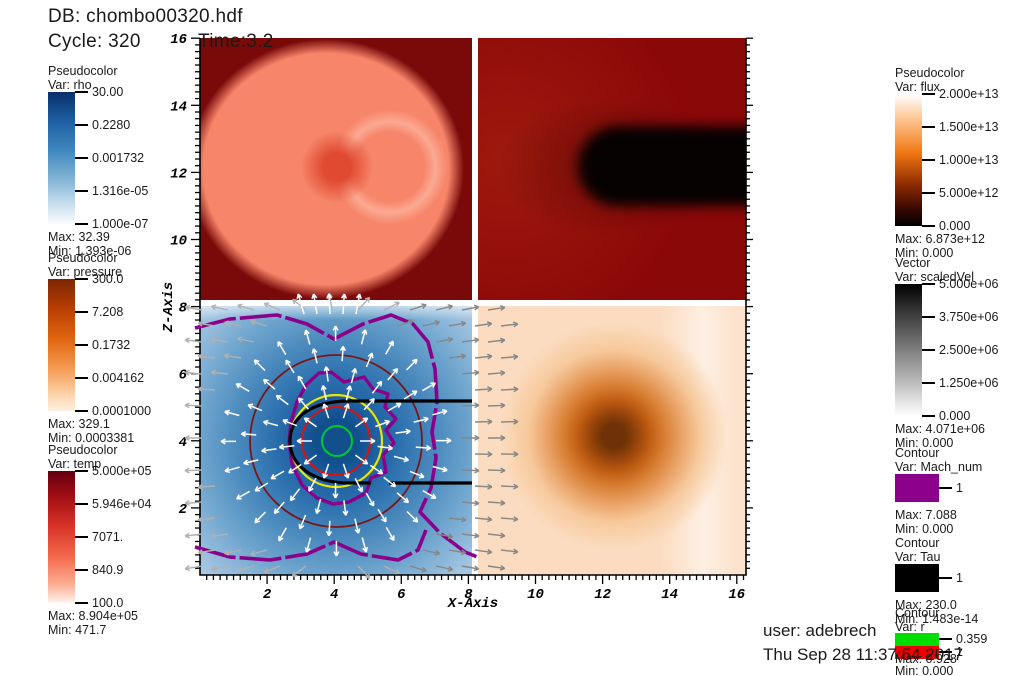 The width and height of the screenshot is (1024, 676). Describe the element at coordinates (91, 438) in the screenshot. I see `min-value: Min: 0.0003381` at that location.